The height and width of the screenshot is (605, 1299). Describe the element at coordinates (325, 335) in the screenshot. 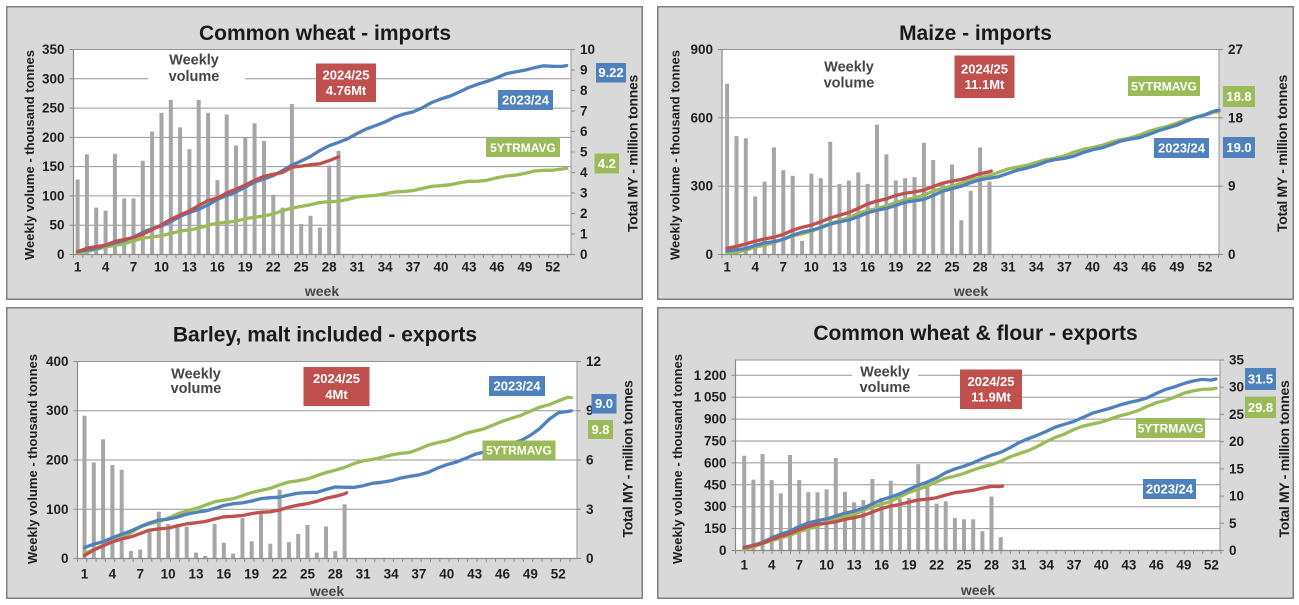

I see `svg-text:Barley, malt included - export: Barley, malt included - exports` at that location.